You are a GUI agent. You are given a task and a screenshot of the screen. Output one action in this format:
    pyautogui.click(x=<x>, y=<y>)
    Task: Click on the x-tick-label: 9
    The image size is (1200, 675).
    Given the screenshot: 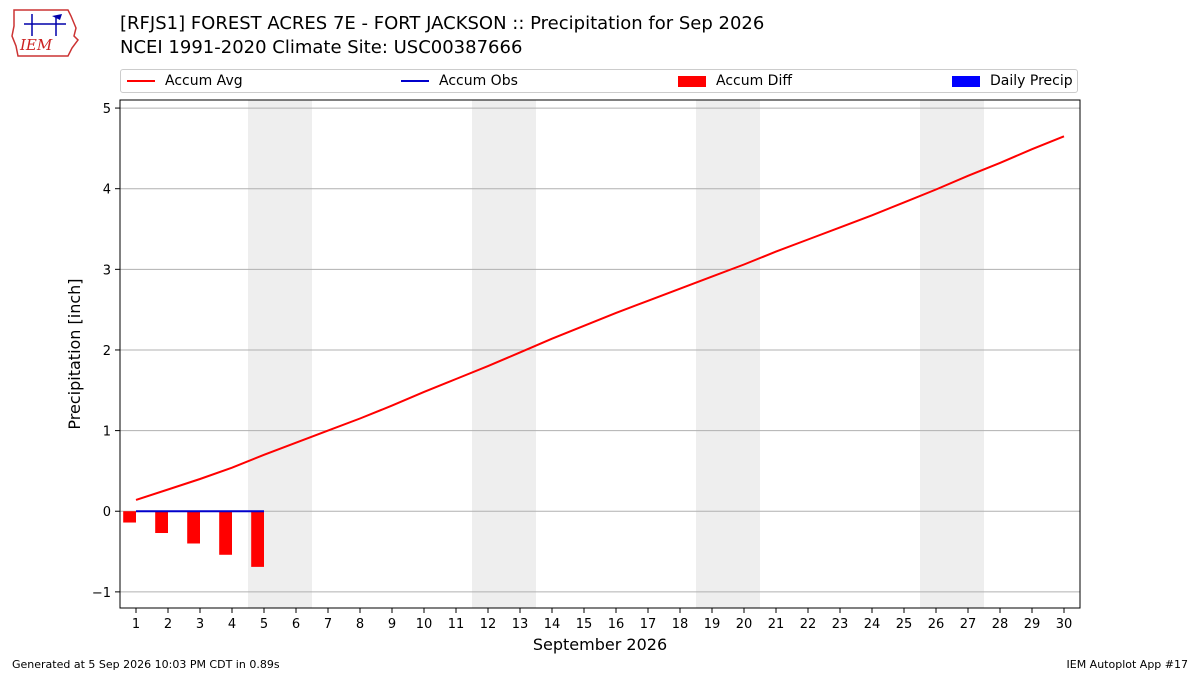 What is the action you would take?
    pyautogui.click(x=392, y=624)
    